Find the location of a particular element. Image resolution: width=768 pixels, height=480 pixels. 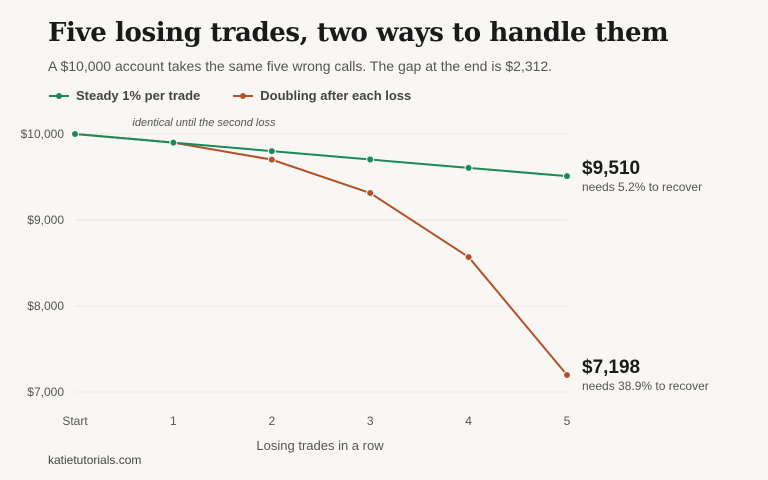

series-line is located at coordinates (321, 155).